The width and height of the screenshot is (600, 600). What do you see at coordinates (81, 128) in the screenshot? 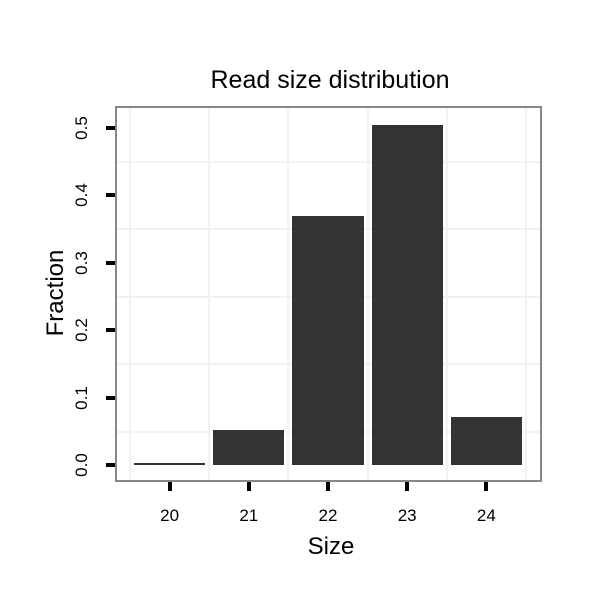
I see `y-tick-label: 0.5` at bounding box center [81, 128].